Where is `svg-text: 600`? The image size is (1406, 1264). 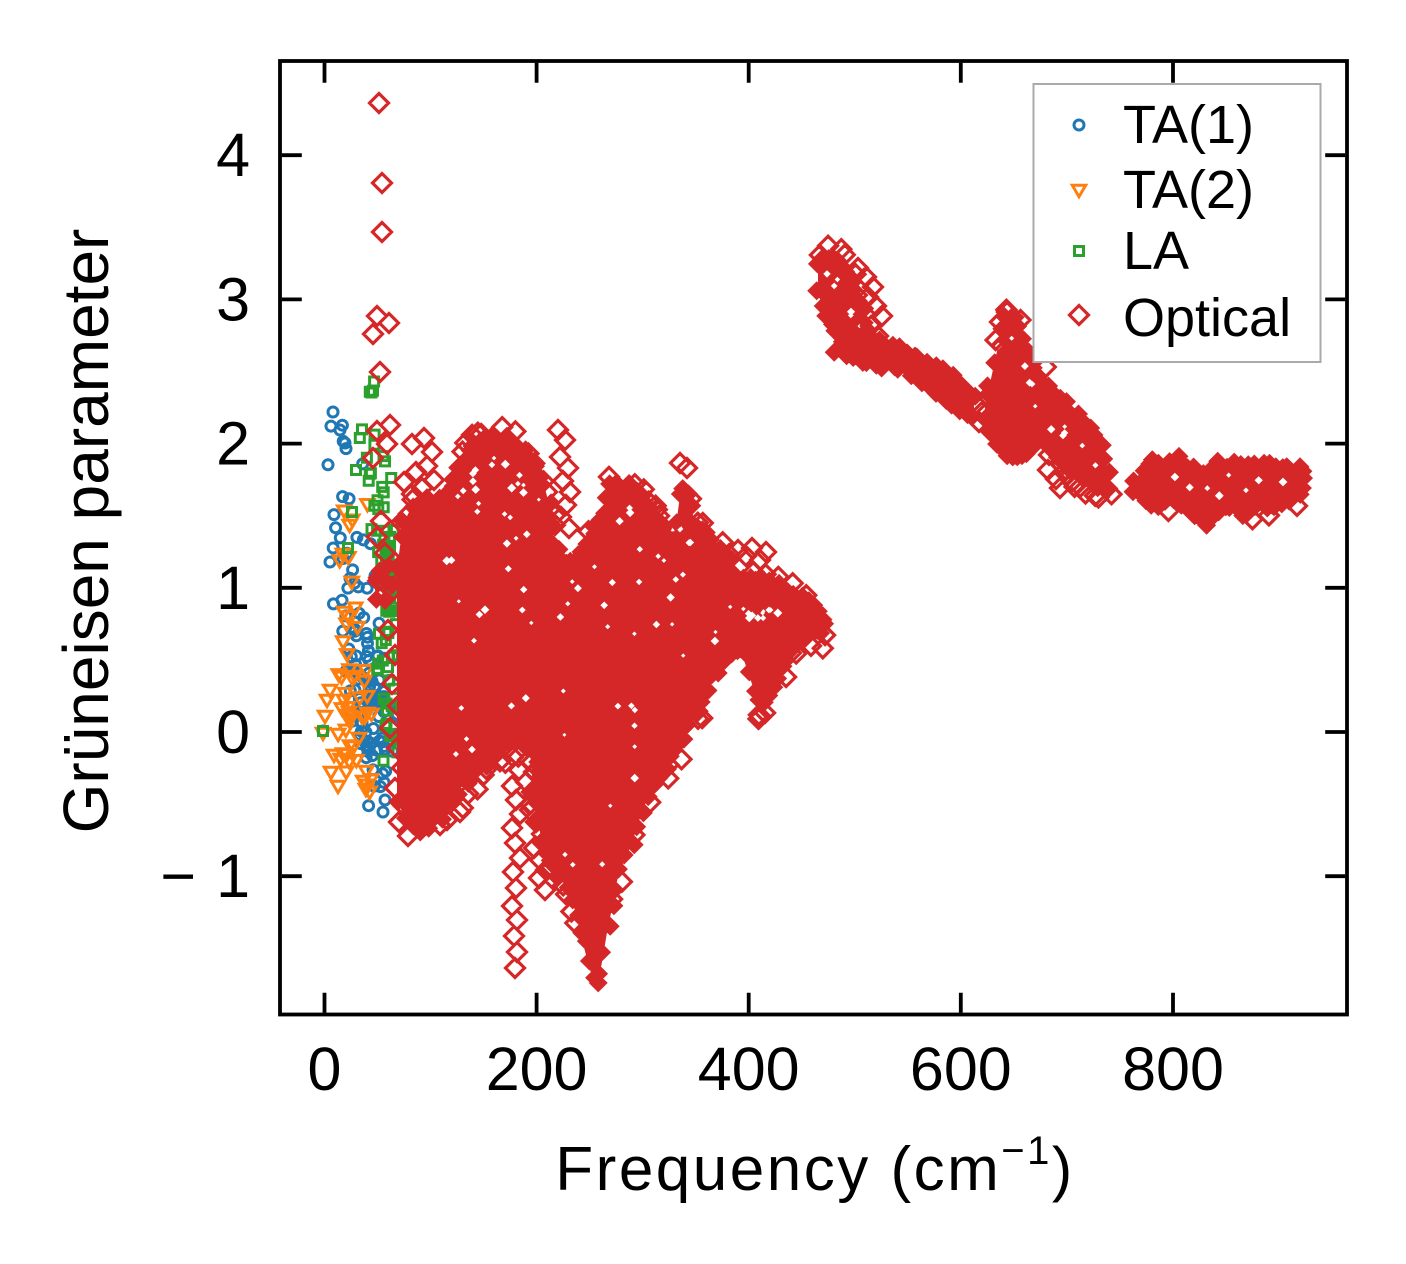
svg-text: 600 is located at coordinates (961, 1069).